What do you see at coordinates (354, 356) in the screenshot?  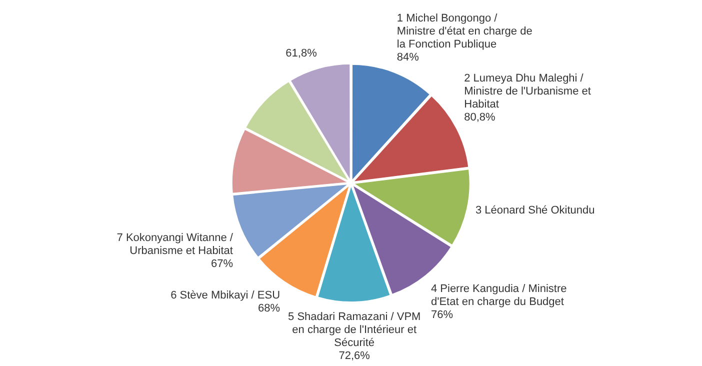 I see `data-label: 72,6%` at bounding box center [354, 356].